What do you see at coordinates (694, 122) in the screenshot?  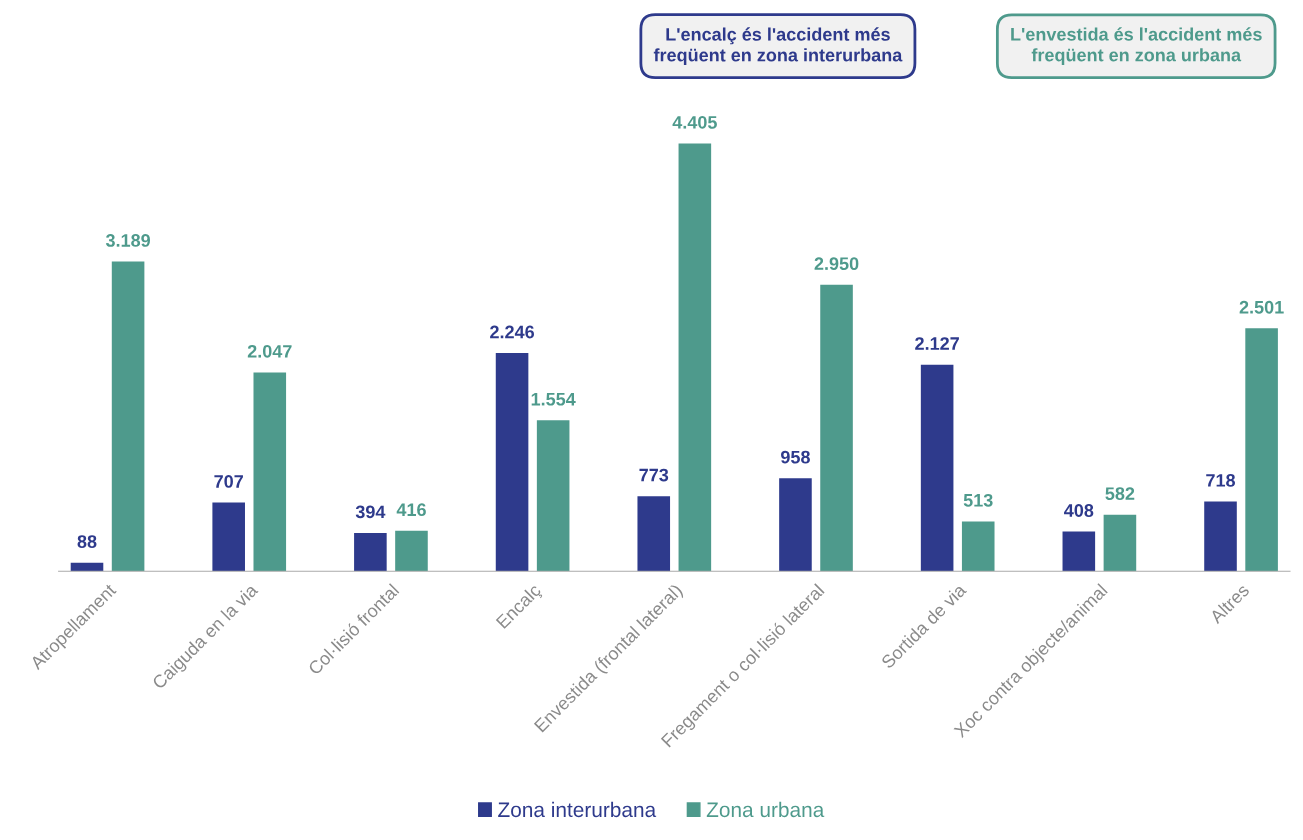 I see `data-label: 4.405` at bounding box center [694, 122].